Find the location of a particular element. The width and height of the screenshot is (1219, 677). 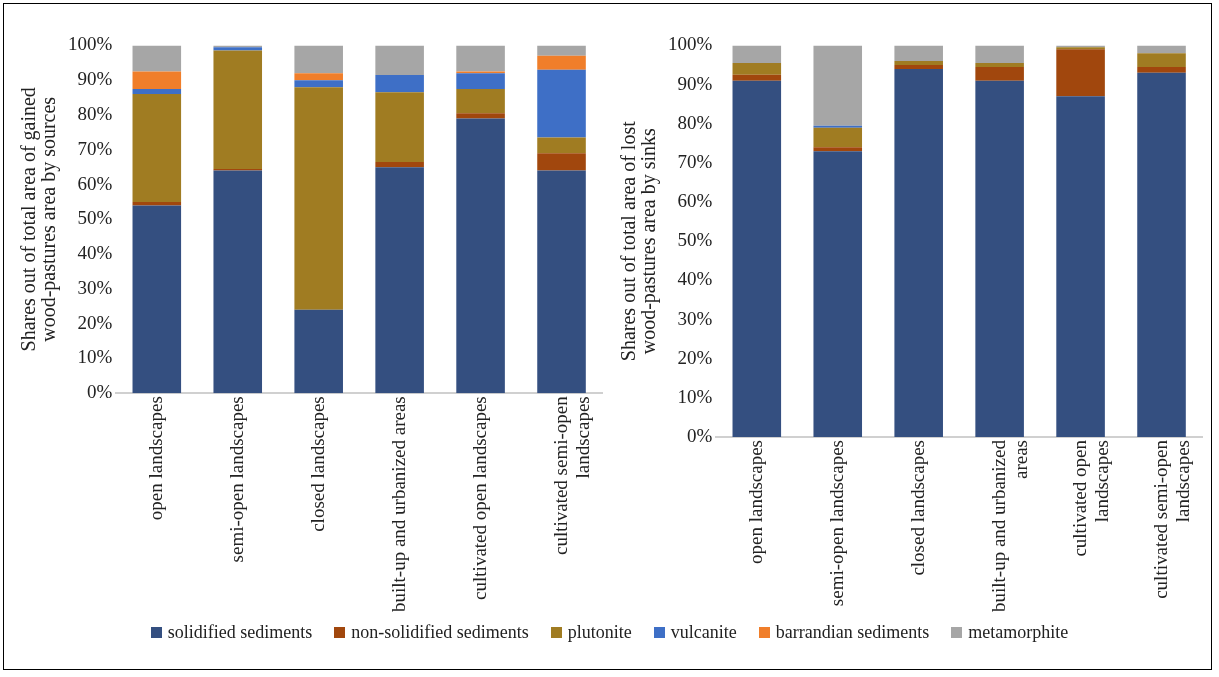

x-tick-label: cultivated open landscapes is located at coordinates (479, 498).